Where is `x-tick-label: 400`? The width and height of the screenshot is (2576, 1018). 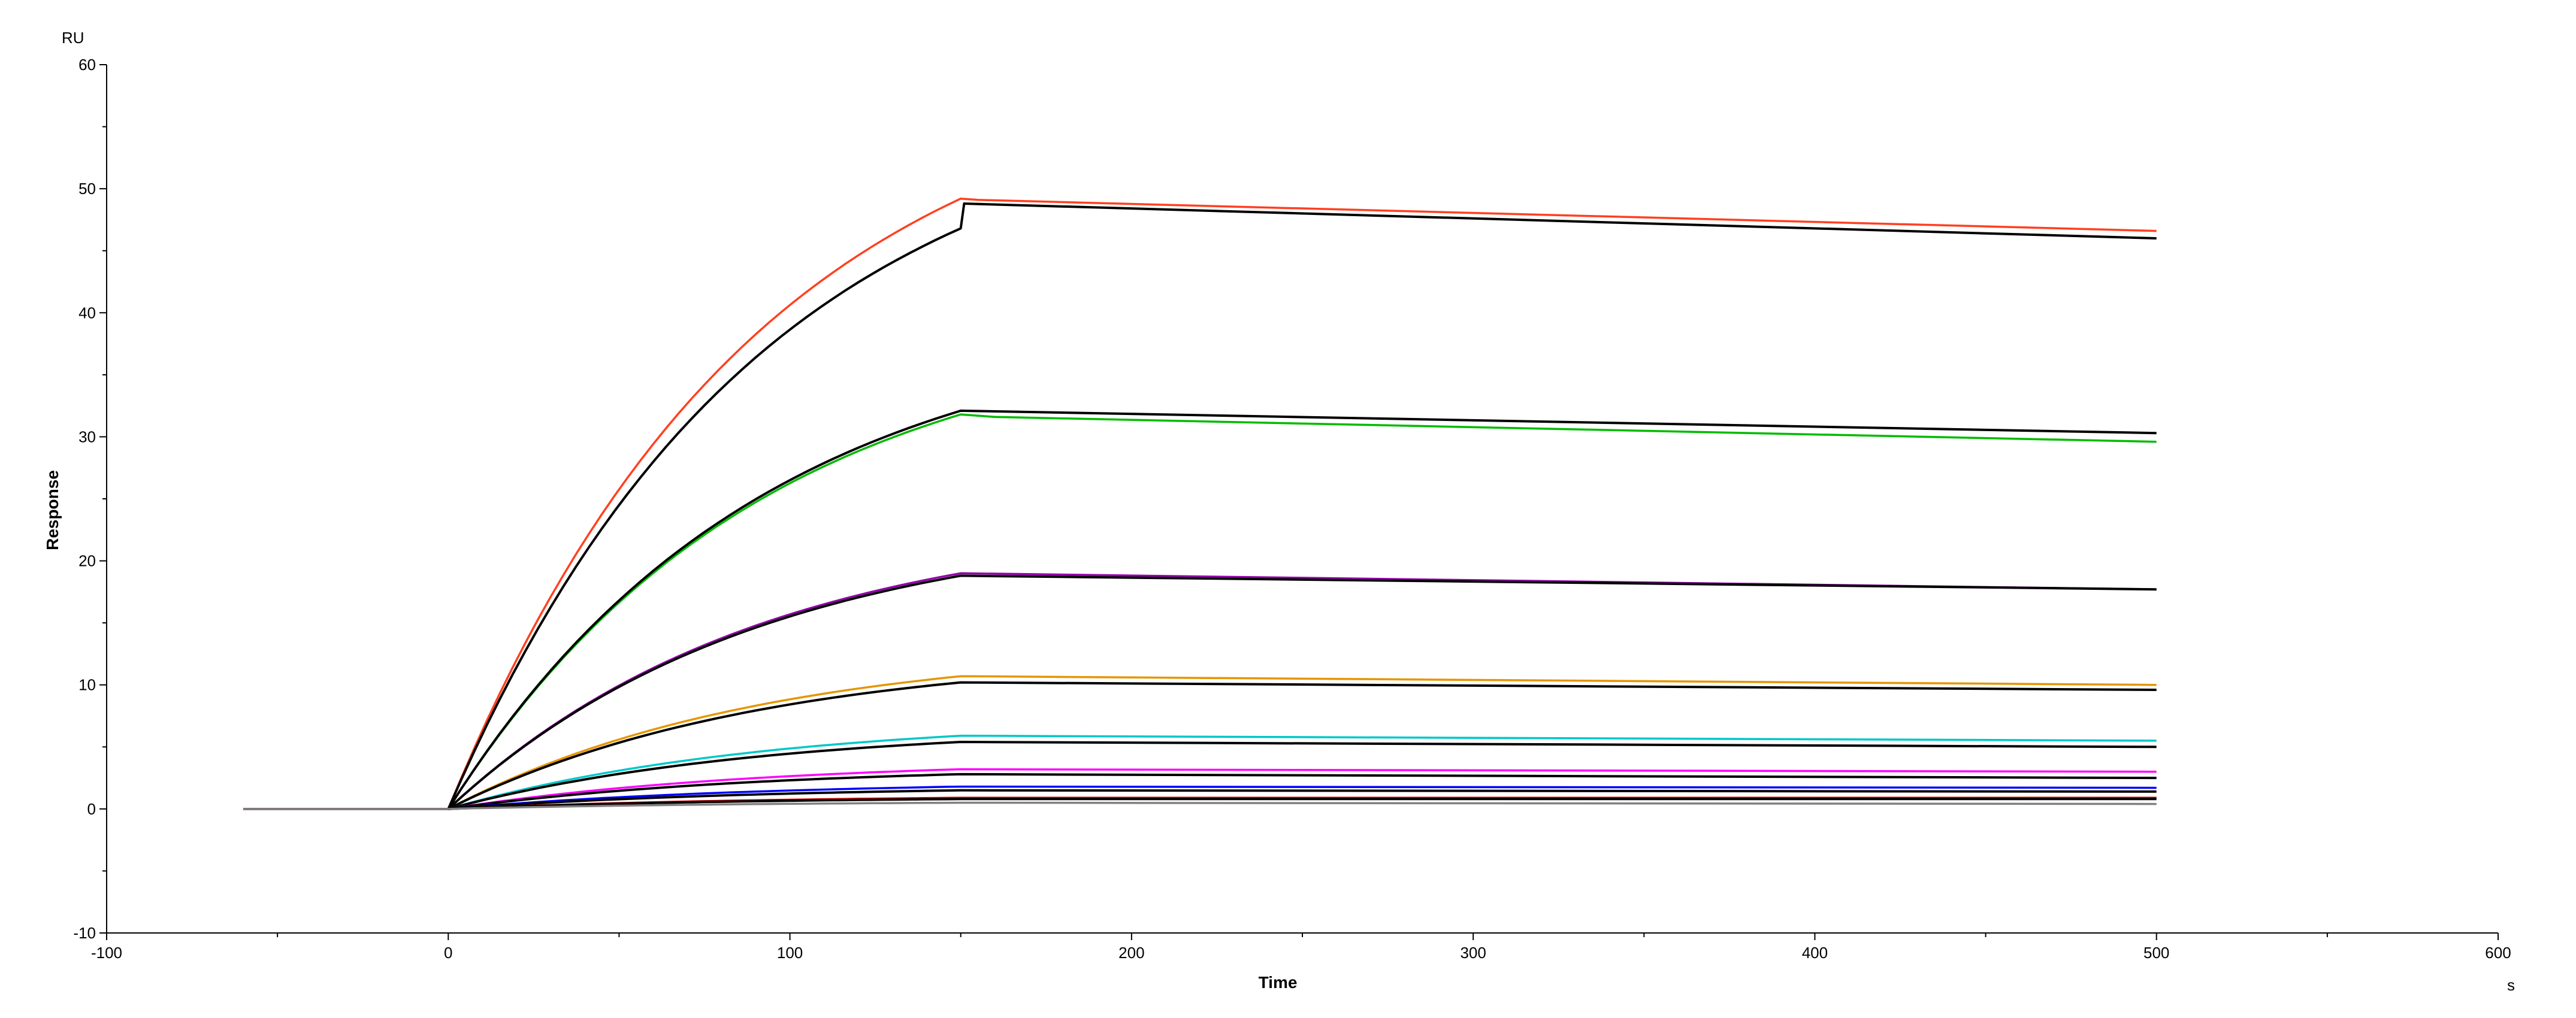
x-tick-label: 400 is located at coordinates (1815, 953).